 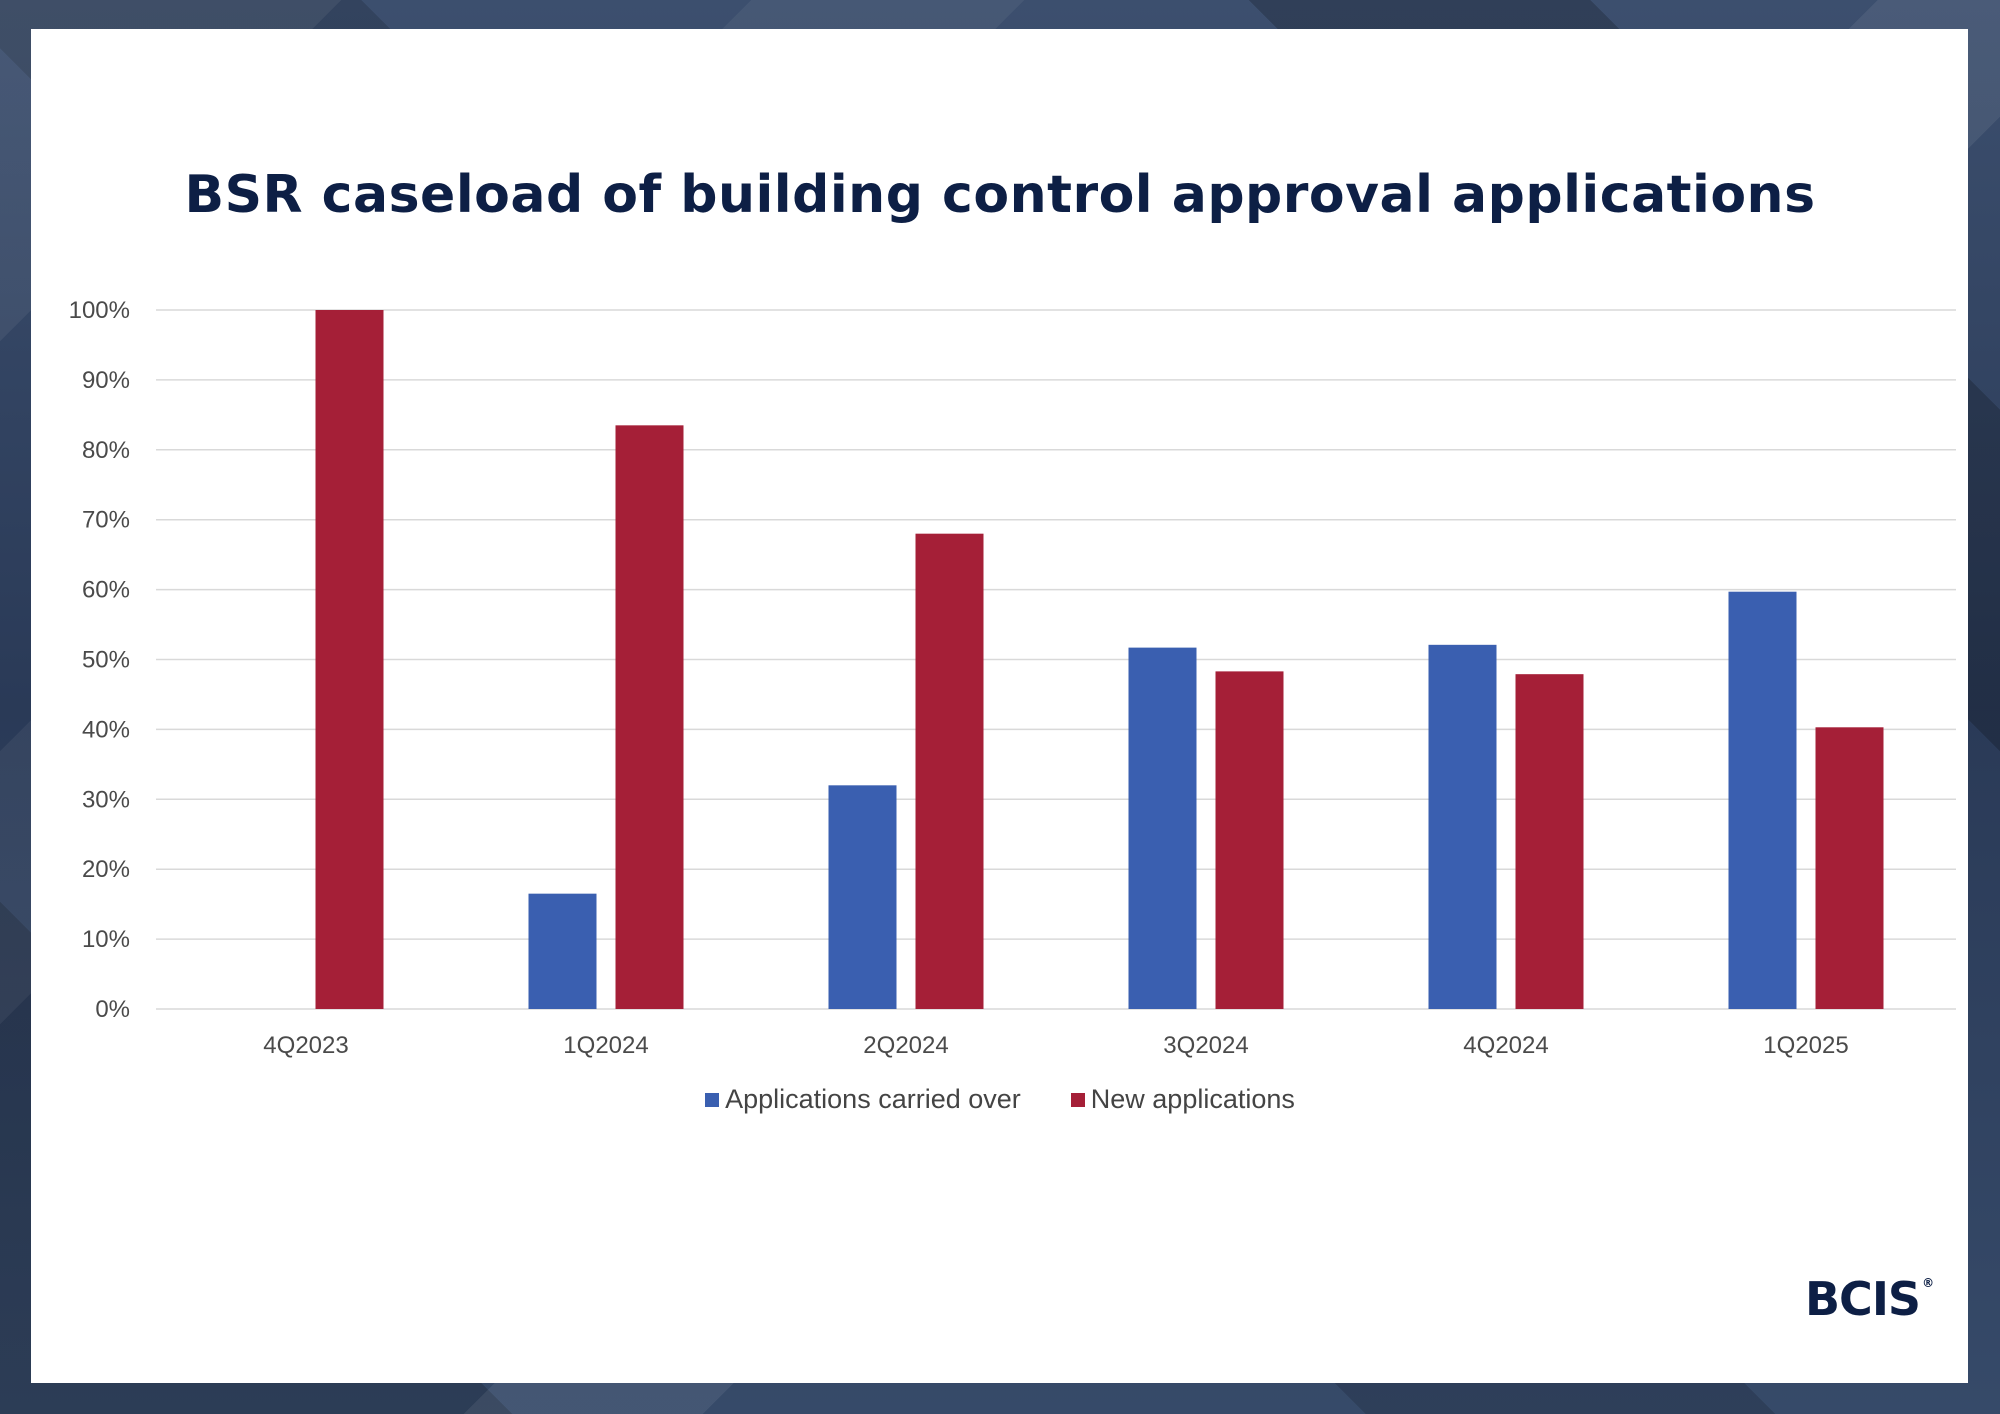 What do you see at coordinates (949, 771) in the screenshot?
I see `bar-new-2Q2024` at bounding box center [949, 771].